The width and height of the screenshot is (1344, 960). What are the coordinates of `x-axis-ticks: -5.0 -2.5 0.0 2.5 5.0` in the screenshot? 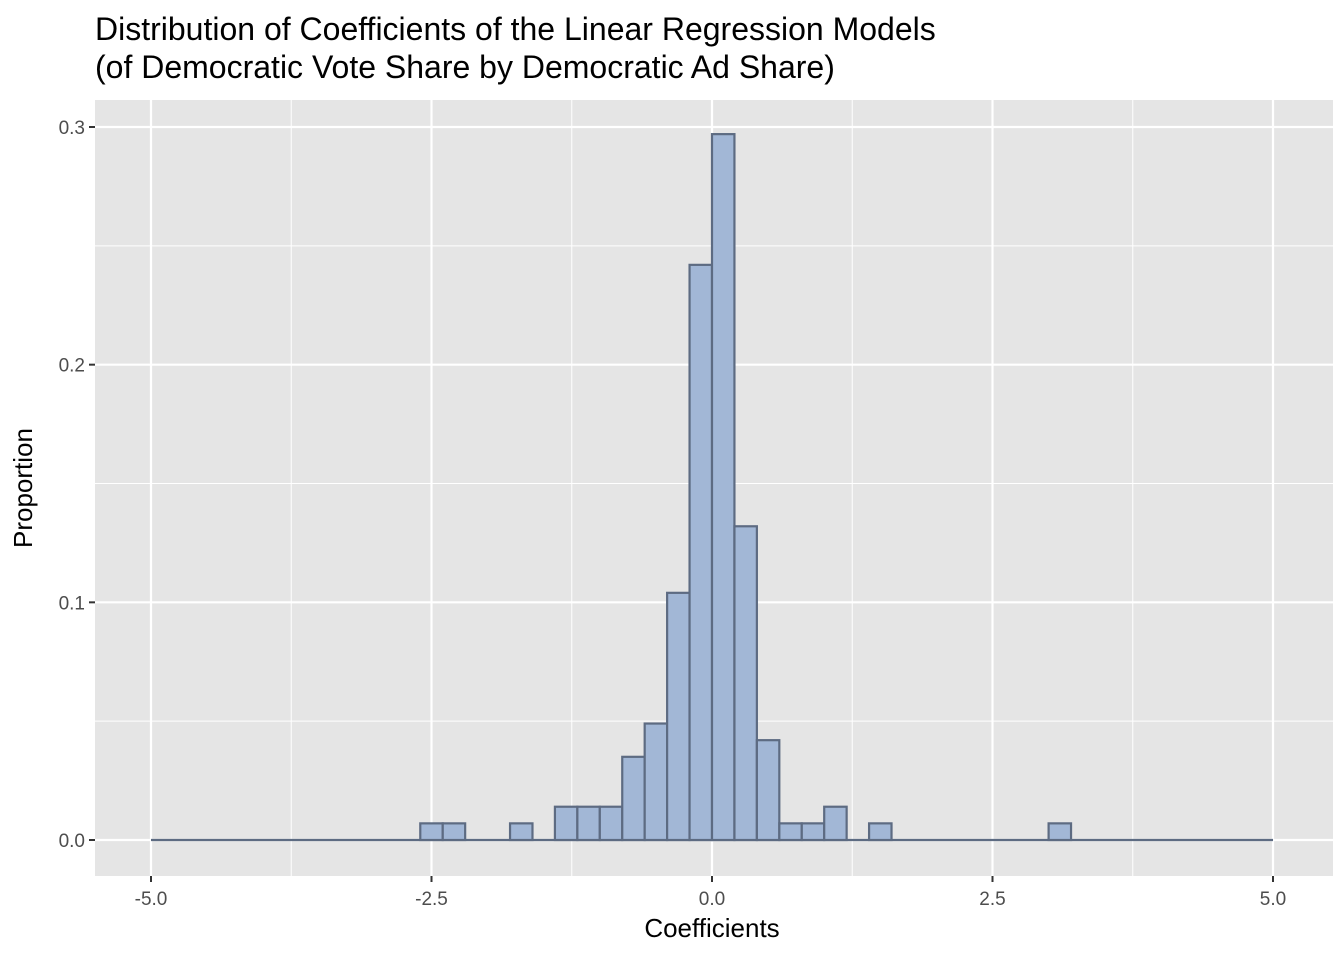 It's located at (710, 893).